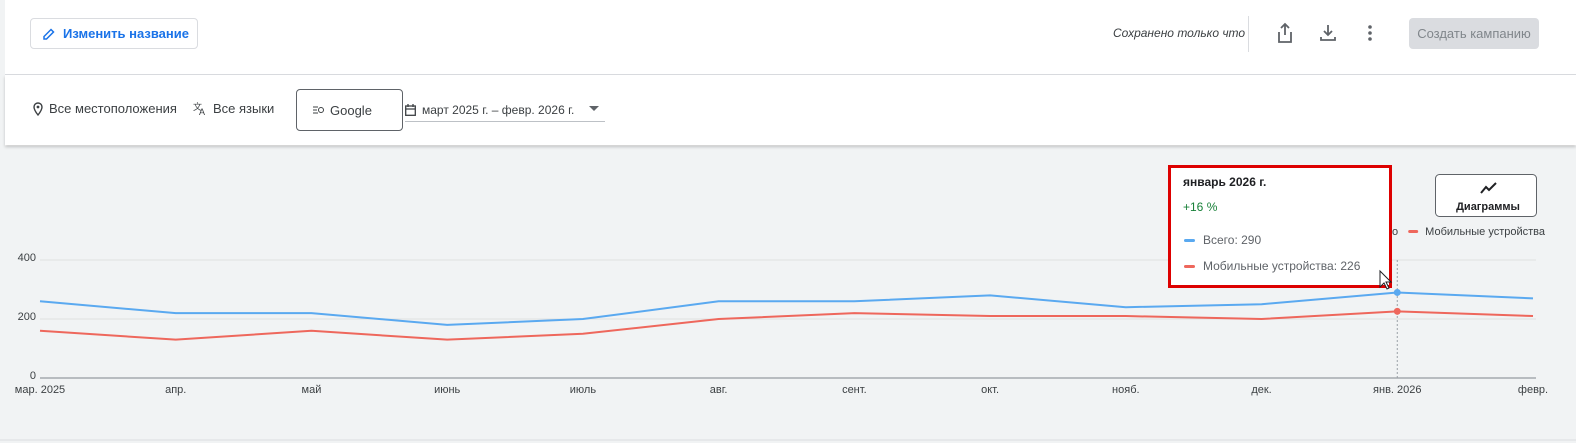 This screenshot has width=1576, height=443. What do you see at coordinates (1232, 240) in the screenshot?
I see `tooltip-line: Всего: 290` at bounding box center [1232, 240].